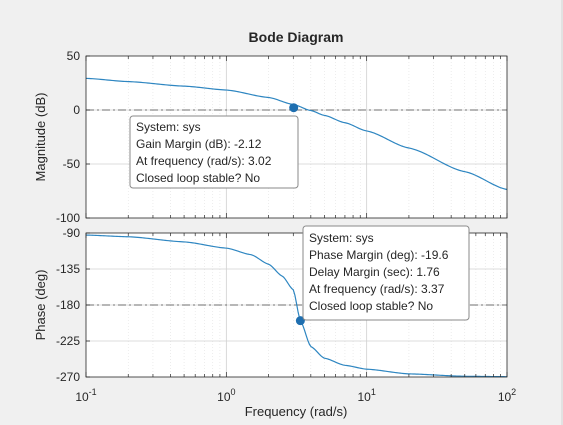  What do you see at coordinates (507, 395) in the screenshot?
I see `xtick-label: 10²` at bounding box center [507, 395].